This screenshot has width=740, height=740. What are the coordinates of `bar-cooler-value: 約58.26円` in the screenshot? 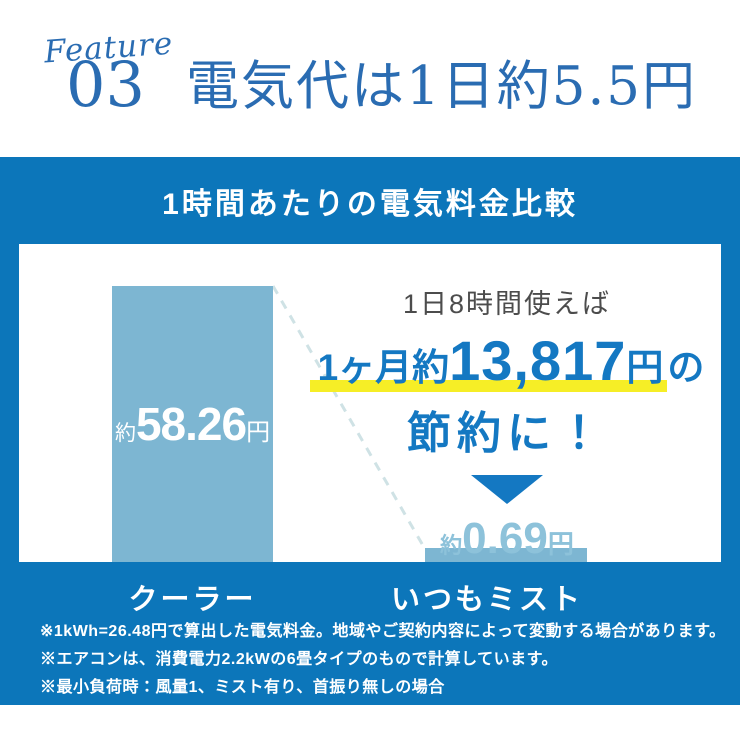 It's located at (192, 424).